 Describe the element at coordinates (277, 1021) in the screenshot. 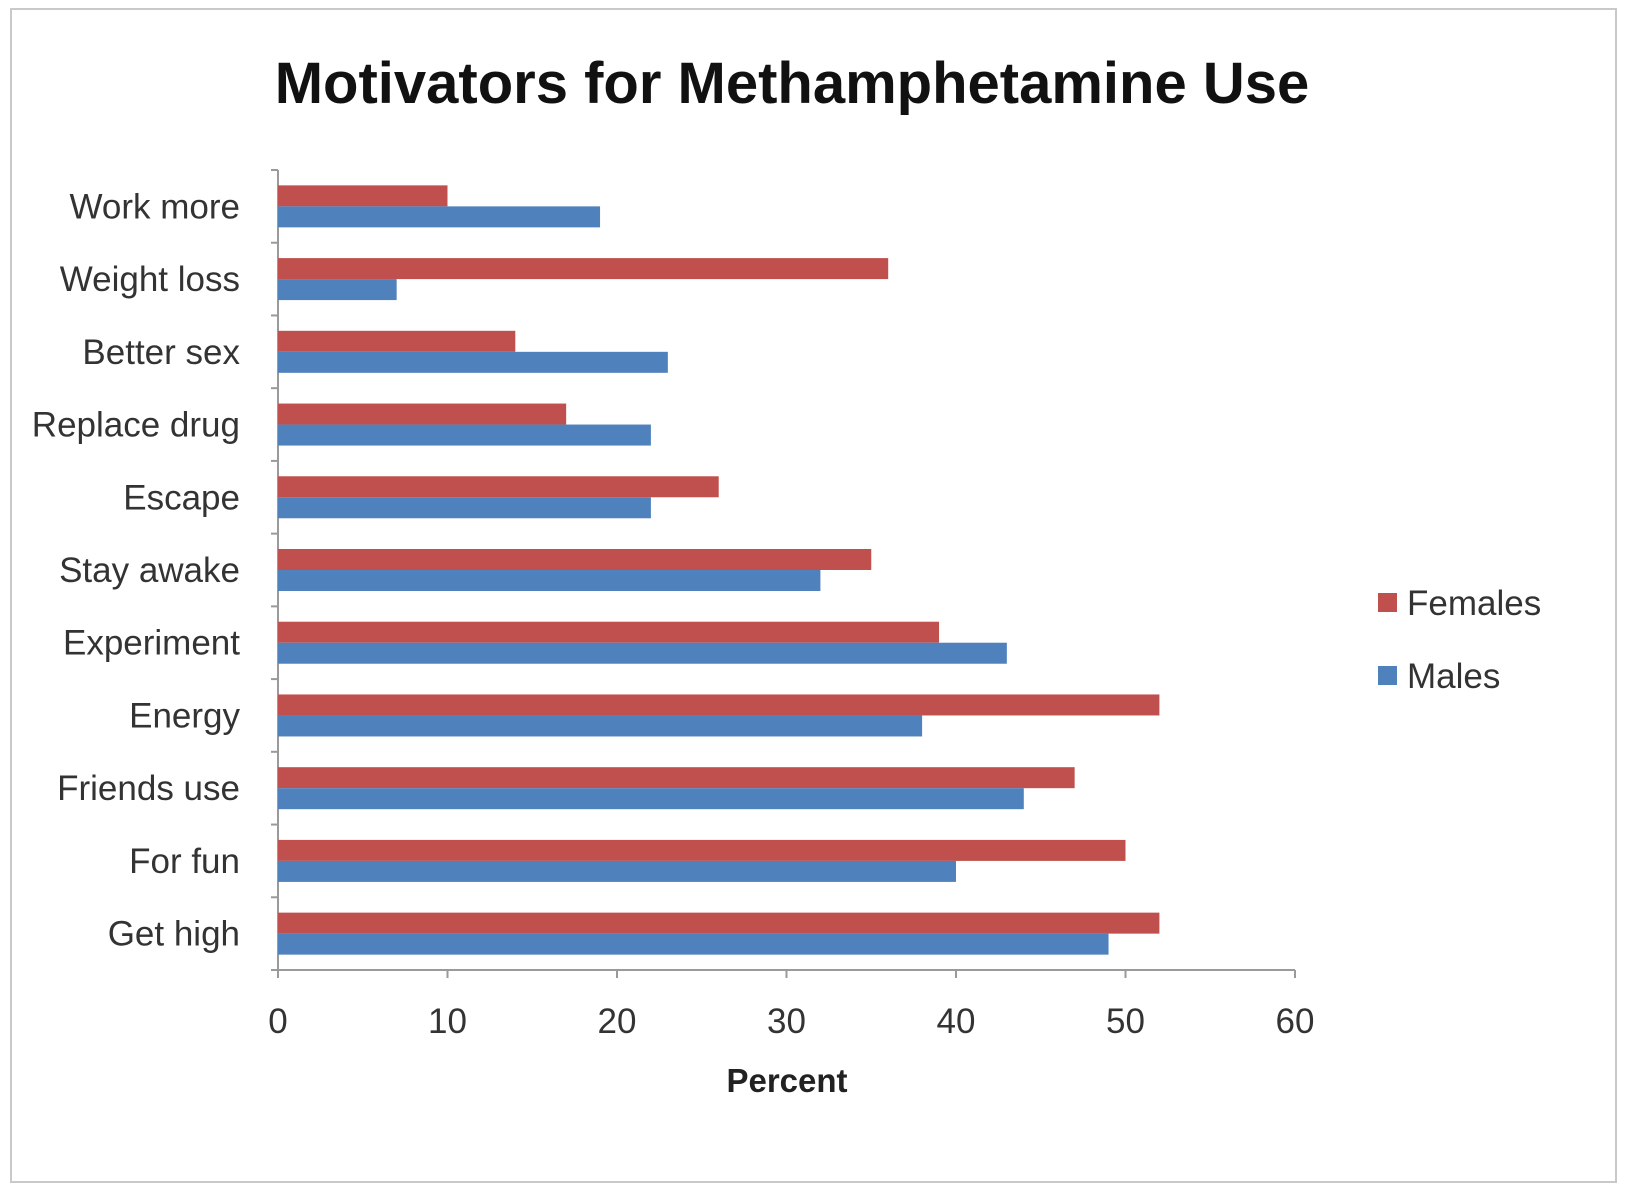

I see `x-tick-label: 0` at that location.